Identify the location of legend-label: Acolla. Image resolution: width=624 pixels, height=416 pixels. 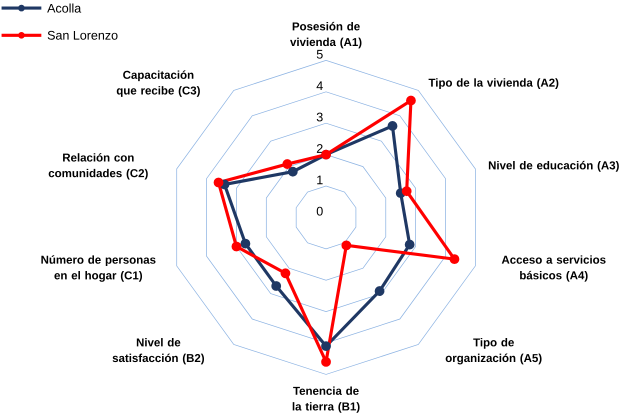
(64, 8).